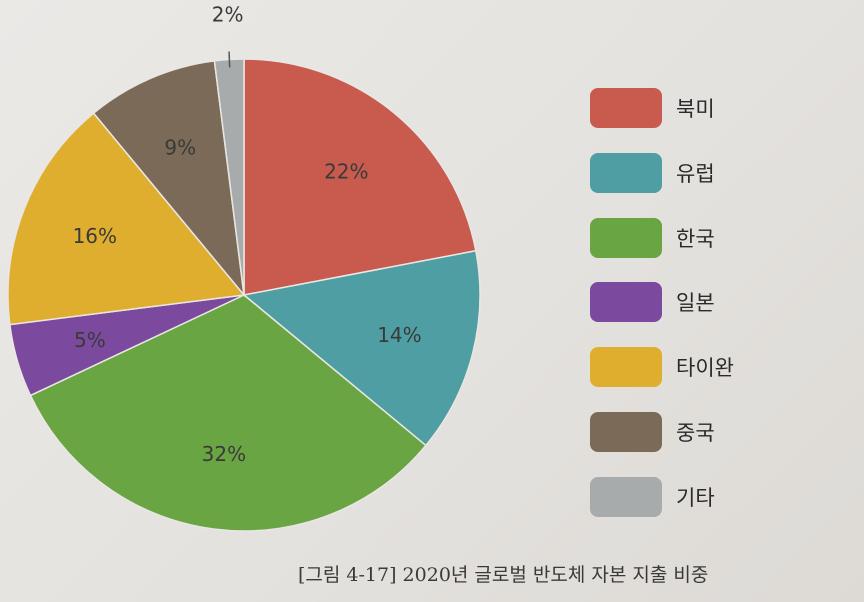 This screenshot has width=864, height=602. What do you see at coordinates (695, 173) in the screenshot?
I see `legend-label: 유럽` at bounding box center [695, 173].